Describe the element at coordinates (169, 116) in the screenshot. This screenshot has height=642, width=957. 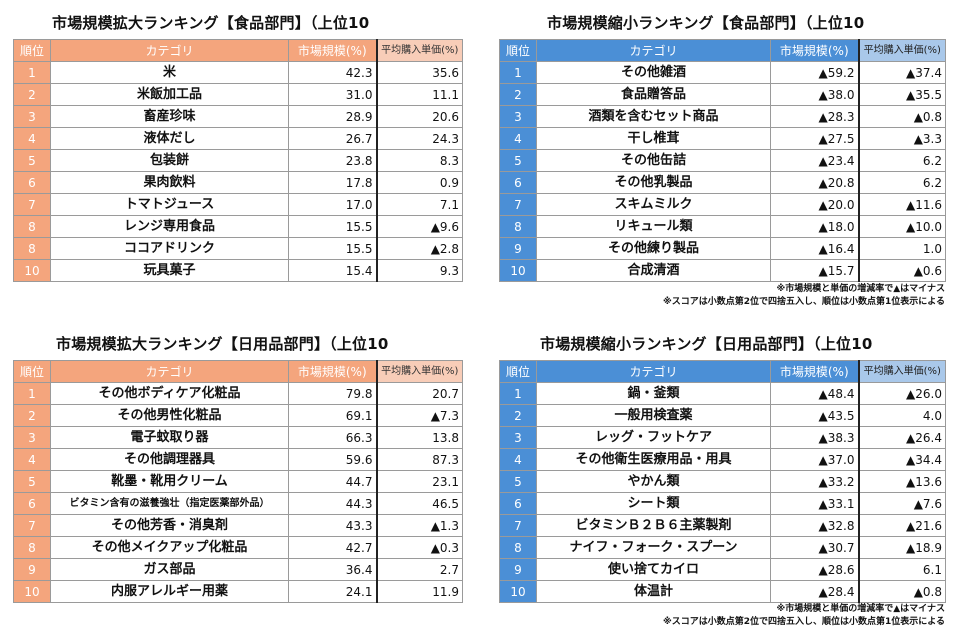
I see `category-cell: 畜産珍味` at that location.